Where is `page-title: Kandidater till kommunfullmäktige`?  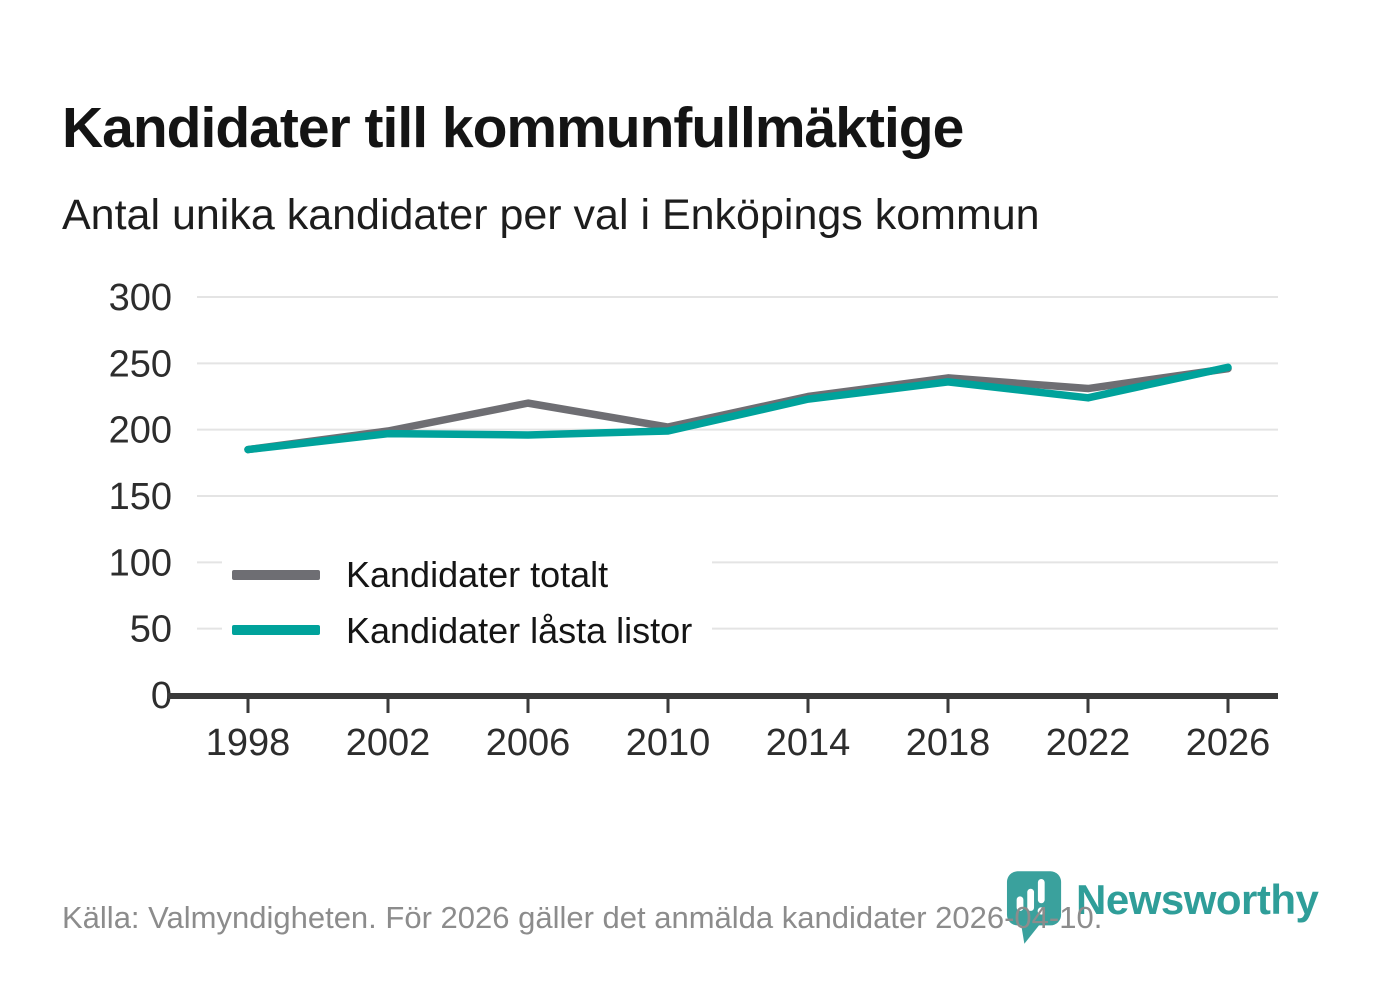 page-title: Kandidater till kommunfullmäktige is located at coordinates (513, 128).